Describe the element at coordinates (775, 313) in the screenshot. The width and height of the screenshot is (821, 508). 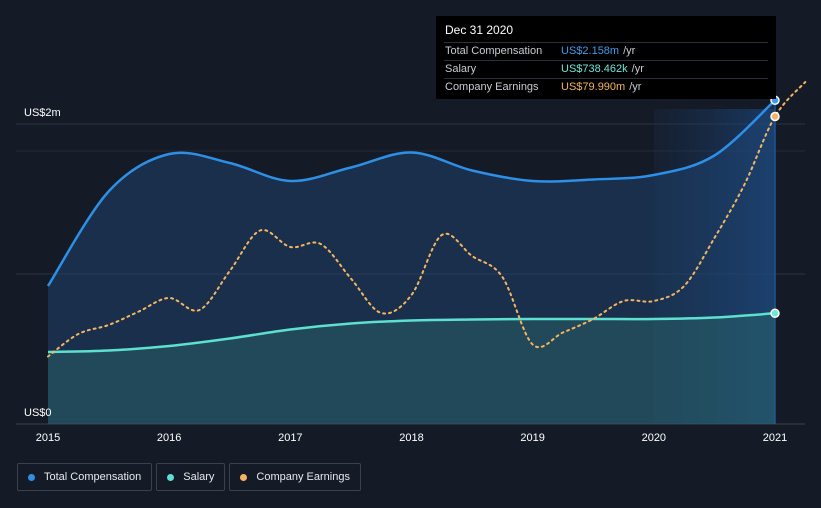
I see `salary-point` at that location.